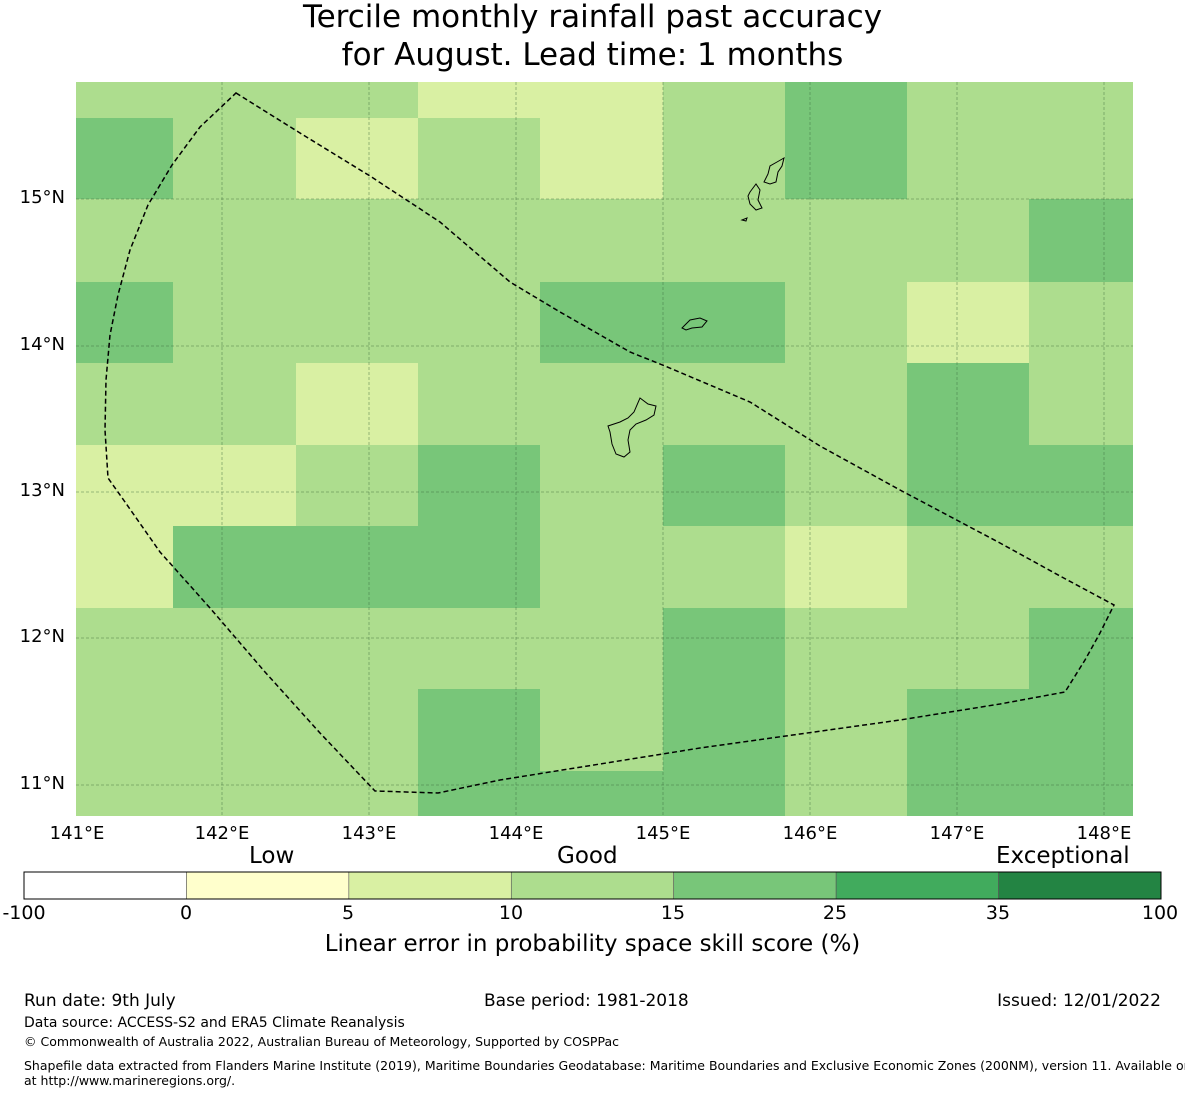 The height and width of the screenshot is (1095, 1185). What do you see at coordinates (592, 17) in the screenshot?
I see `title-line-1: Tercile monthly rainfall past accuracy` at bounding box center [592, 17].